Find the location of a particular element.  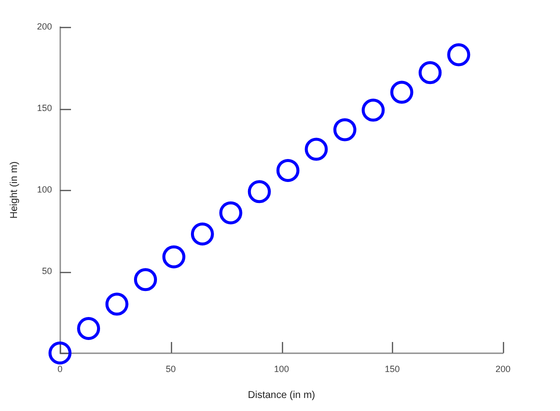

y-tick-label: 50 is located at coordinates (47, 271).